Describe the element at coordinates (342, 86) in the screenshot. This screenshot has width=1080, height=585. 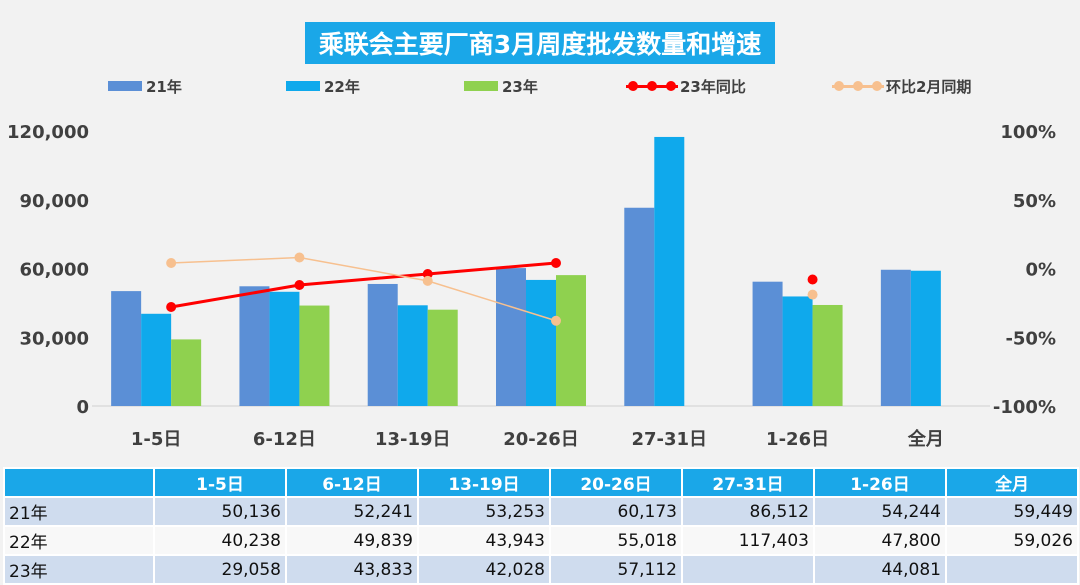
I see `legend-label-22: 22年` at that location.